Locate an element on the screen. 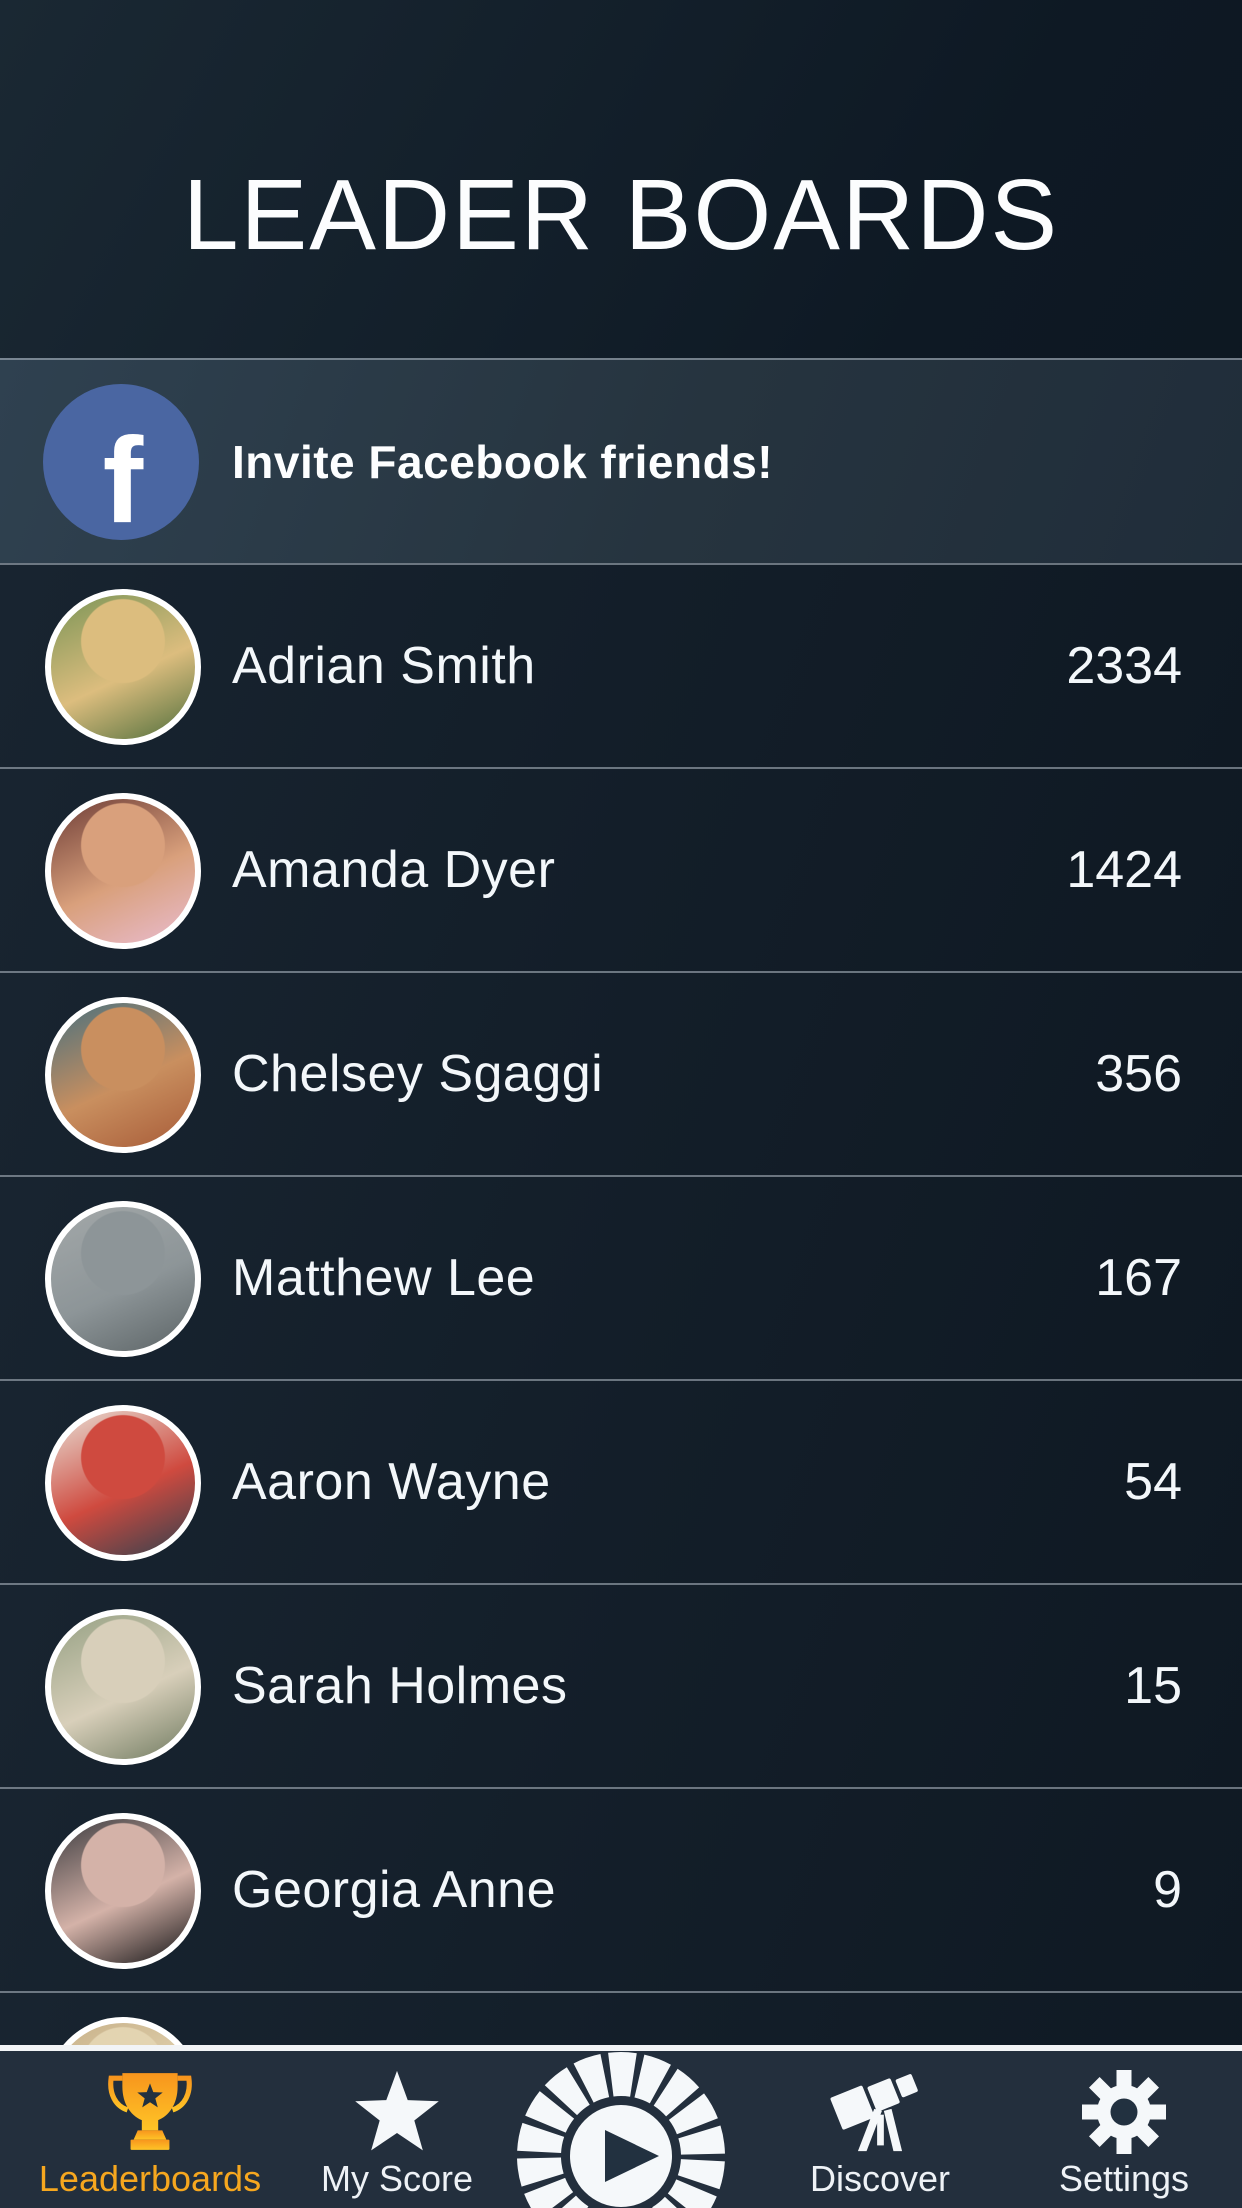 This screenshot has width=1242, height=2208. player-name: Chelsey Sgaggi is located at coordinates (418, 1074).